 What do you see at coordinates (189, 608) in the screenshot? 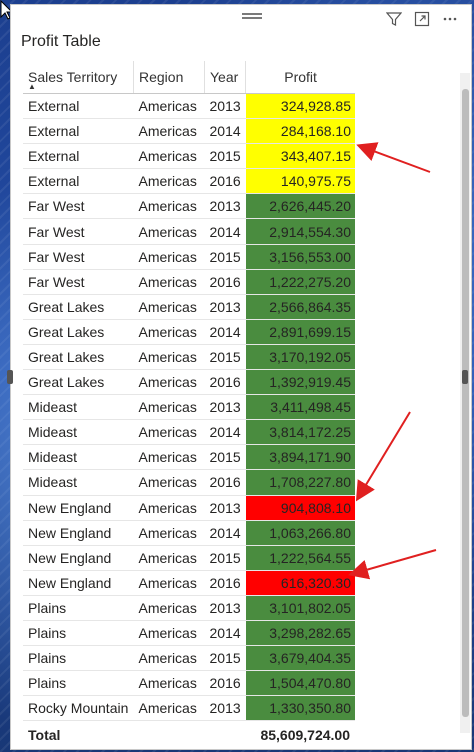
I see `table-row: Plains Americas 2013 3,101,802.05` at bounding box center [189, 608].